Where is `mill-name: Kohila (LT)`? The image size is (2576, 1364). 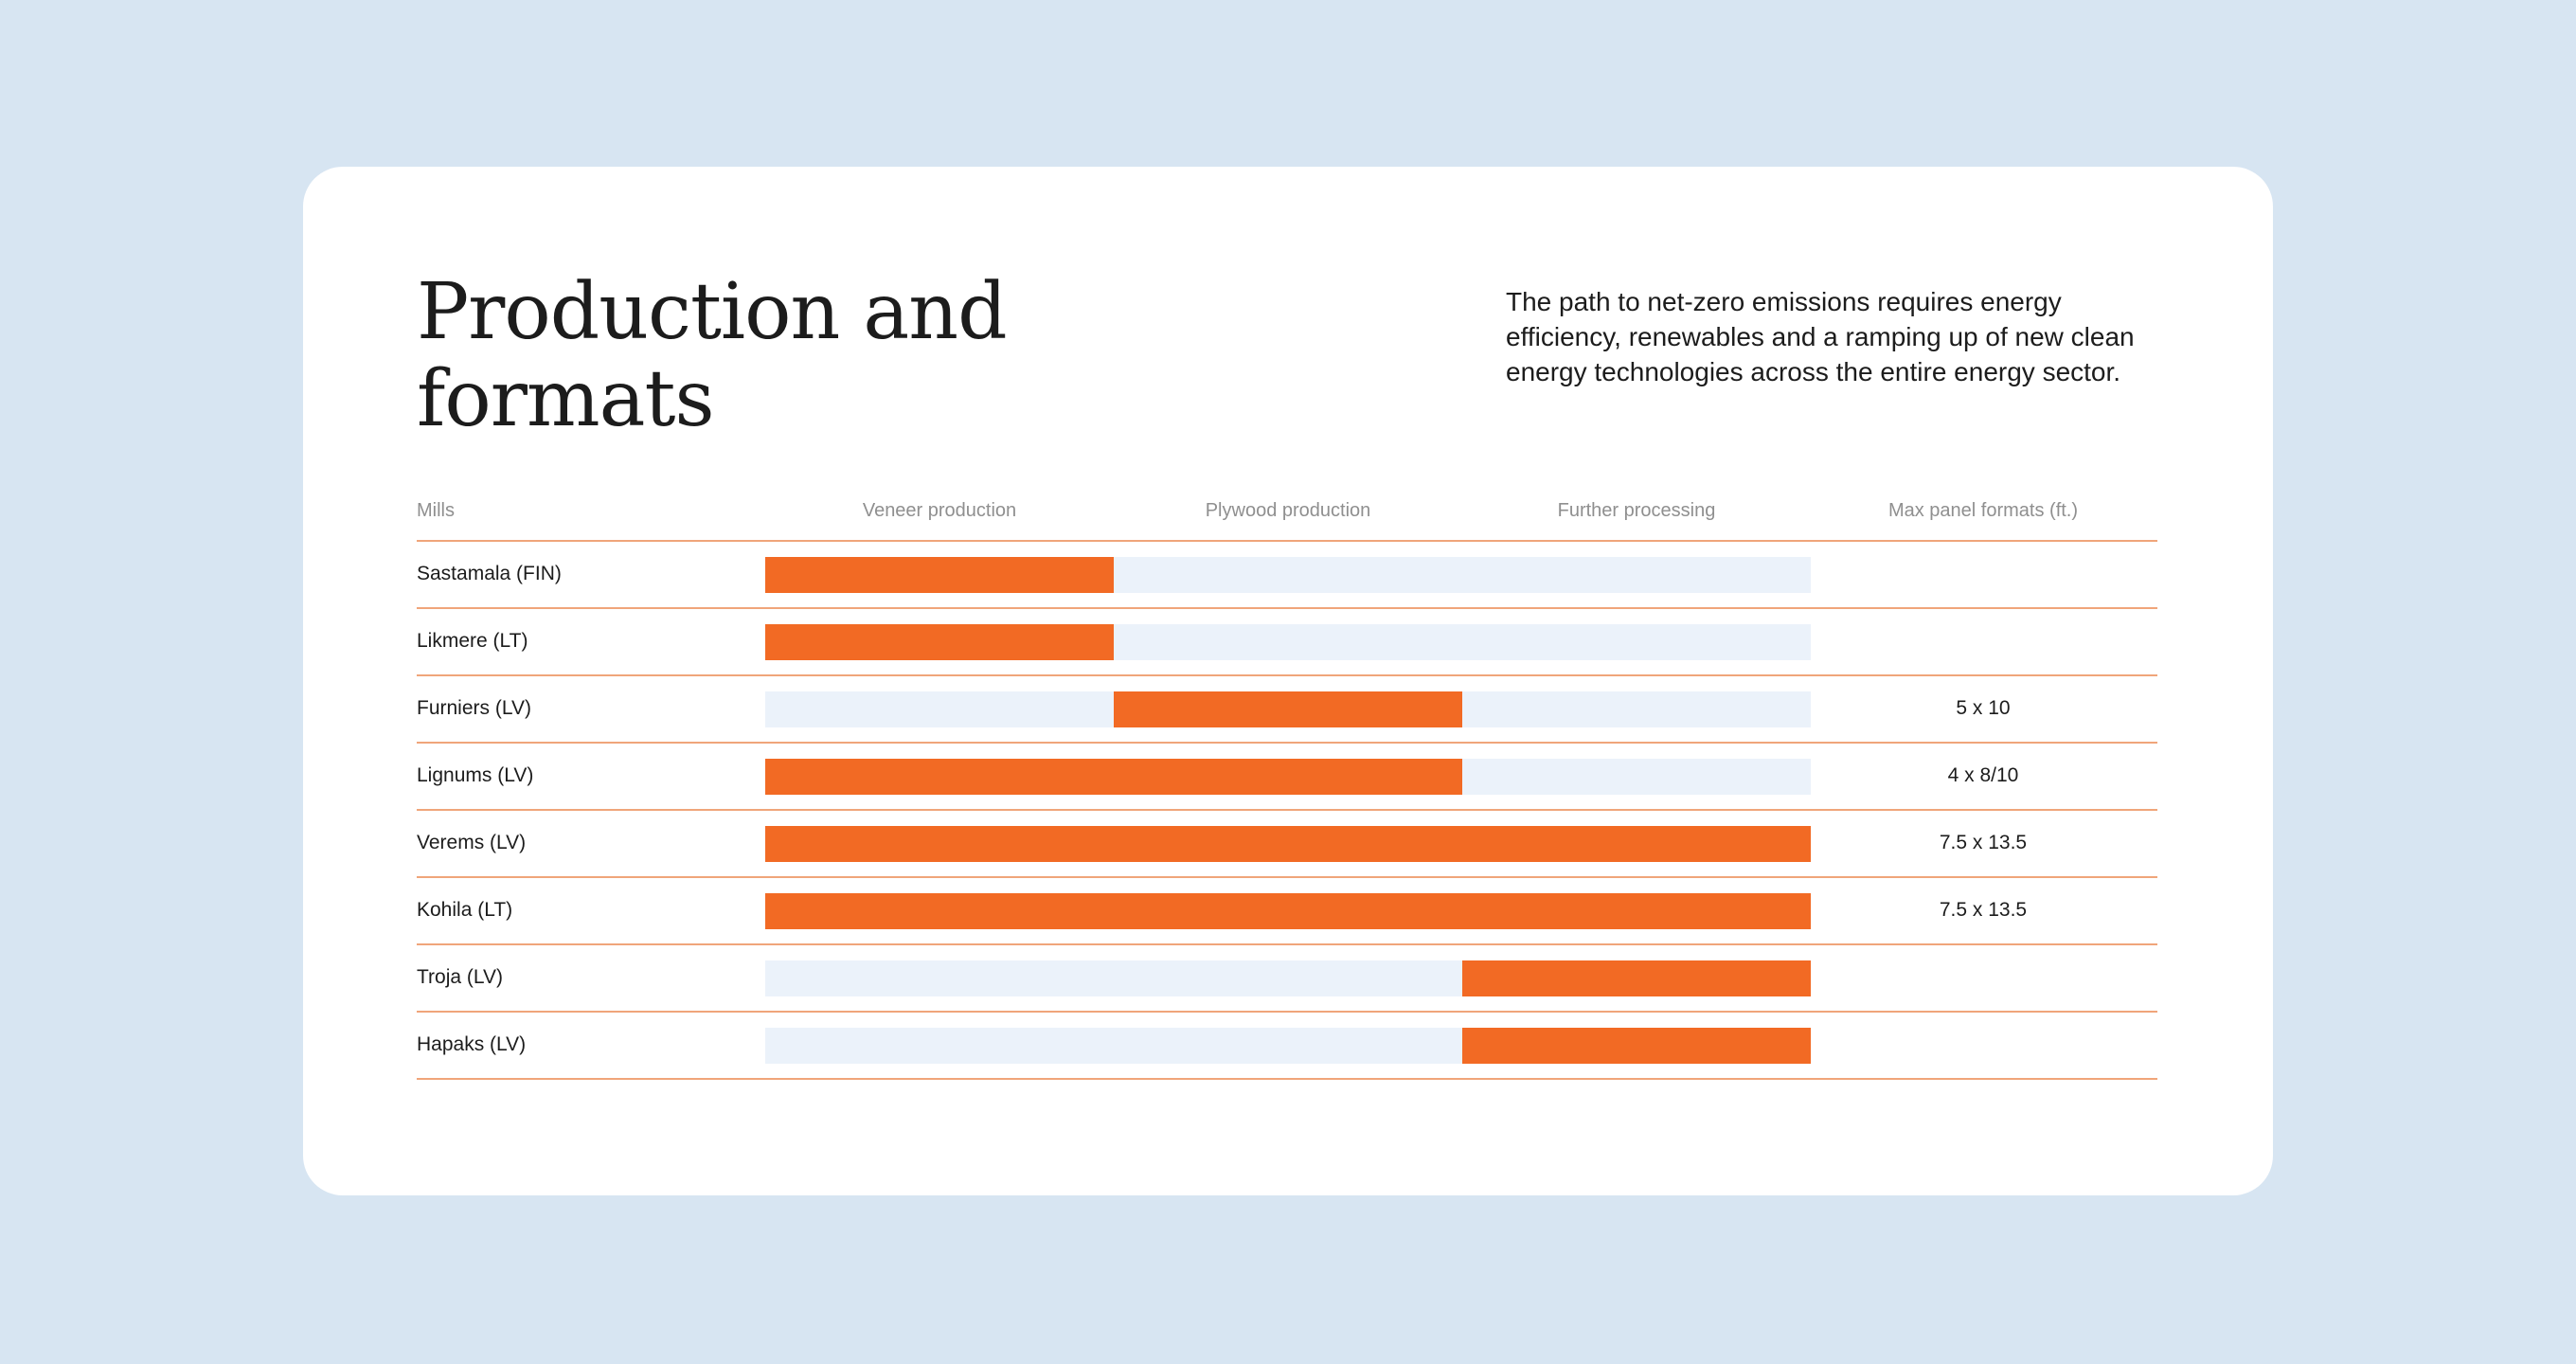 mill-name: Kohila (LT) is located at coordinates (465, 910).